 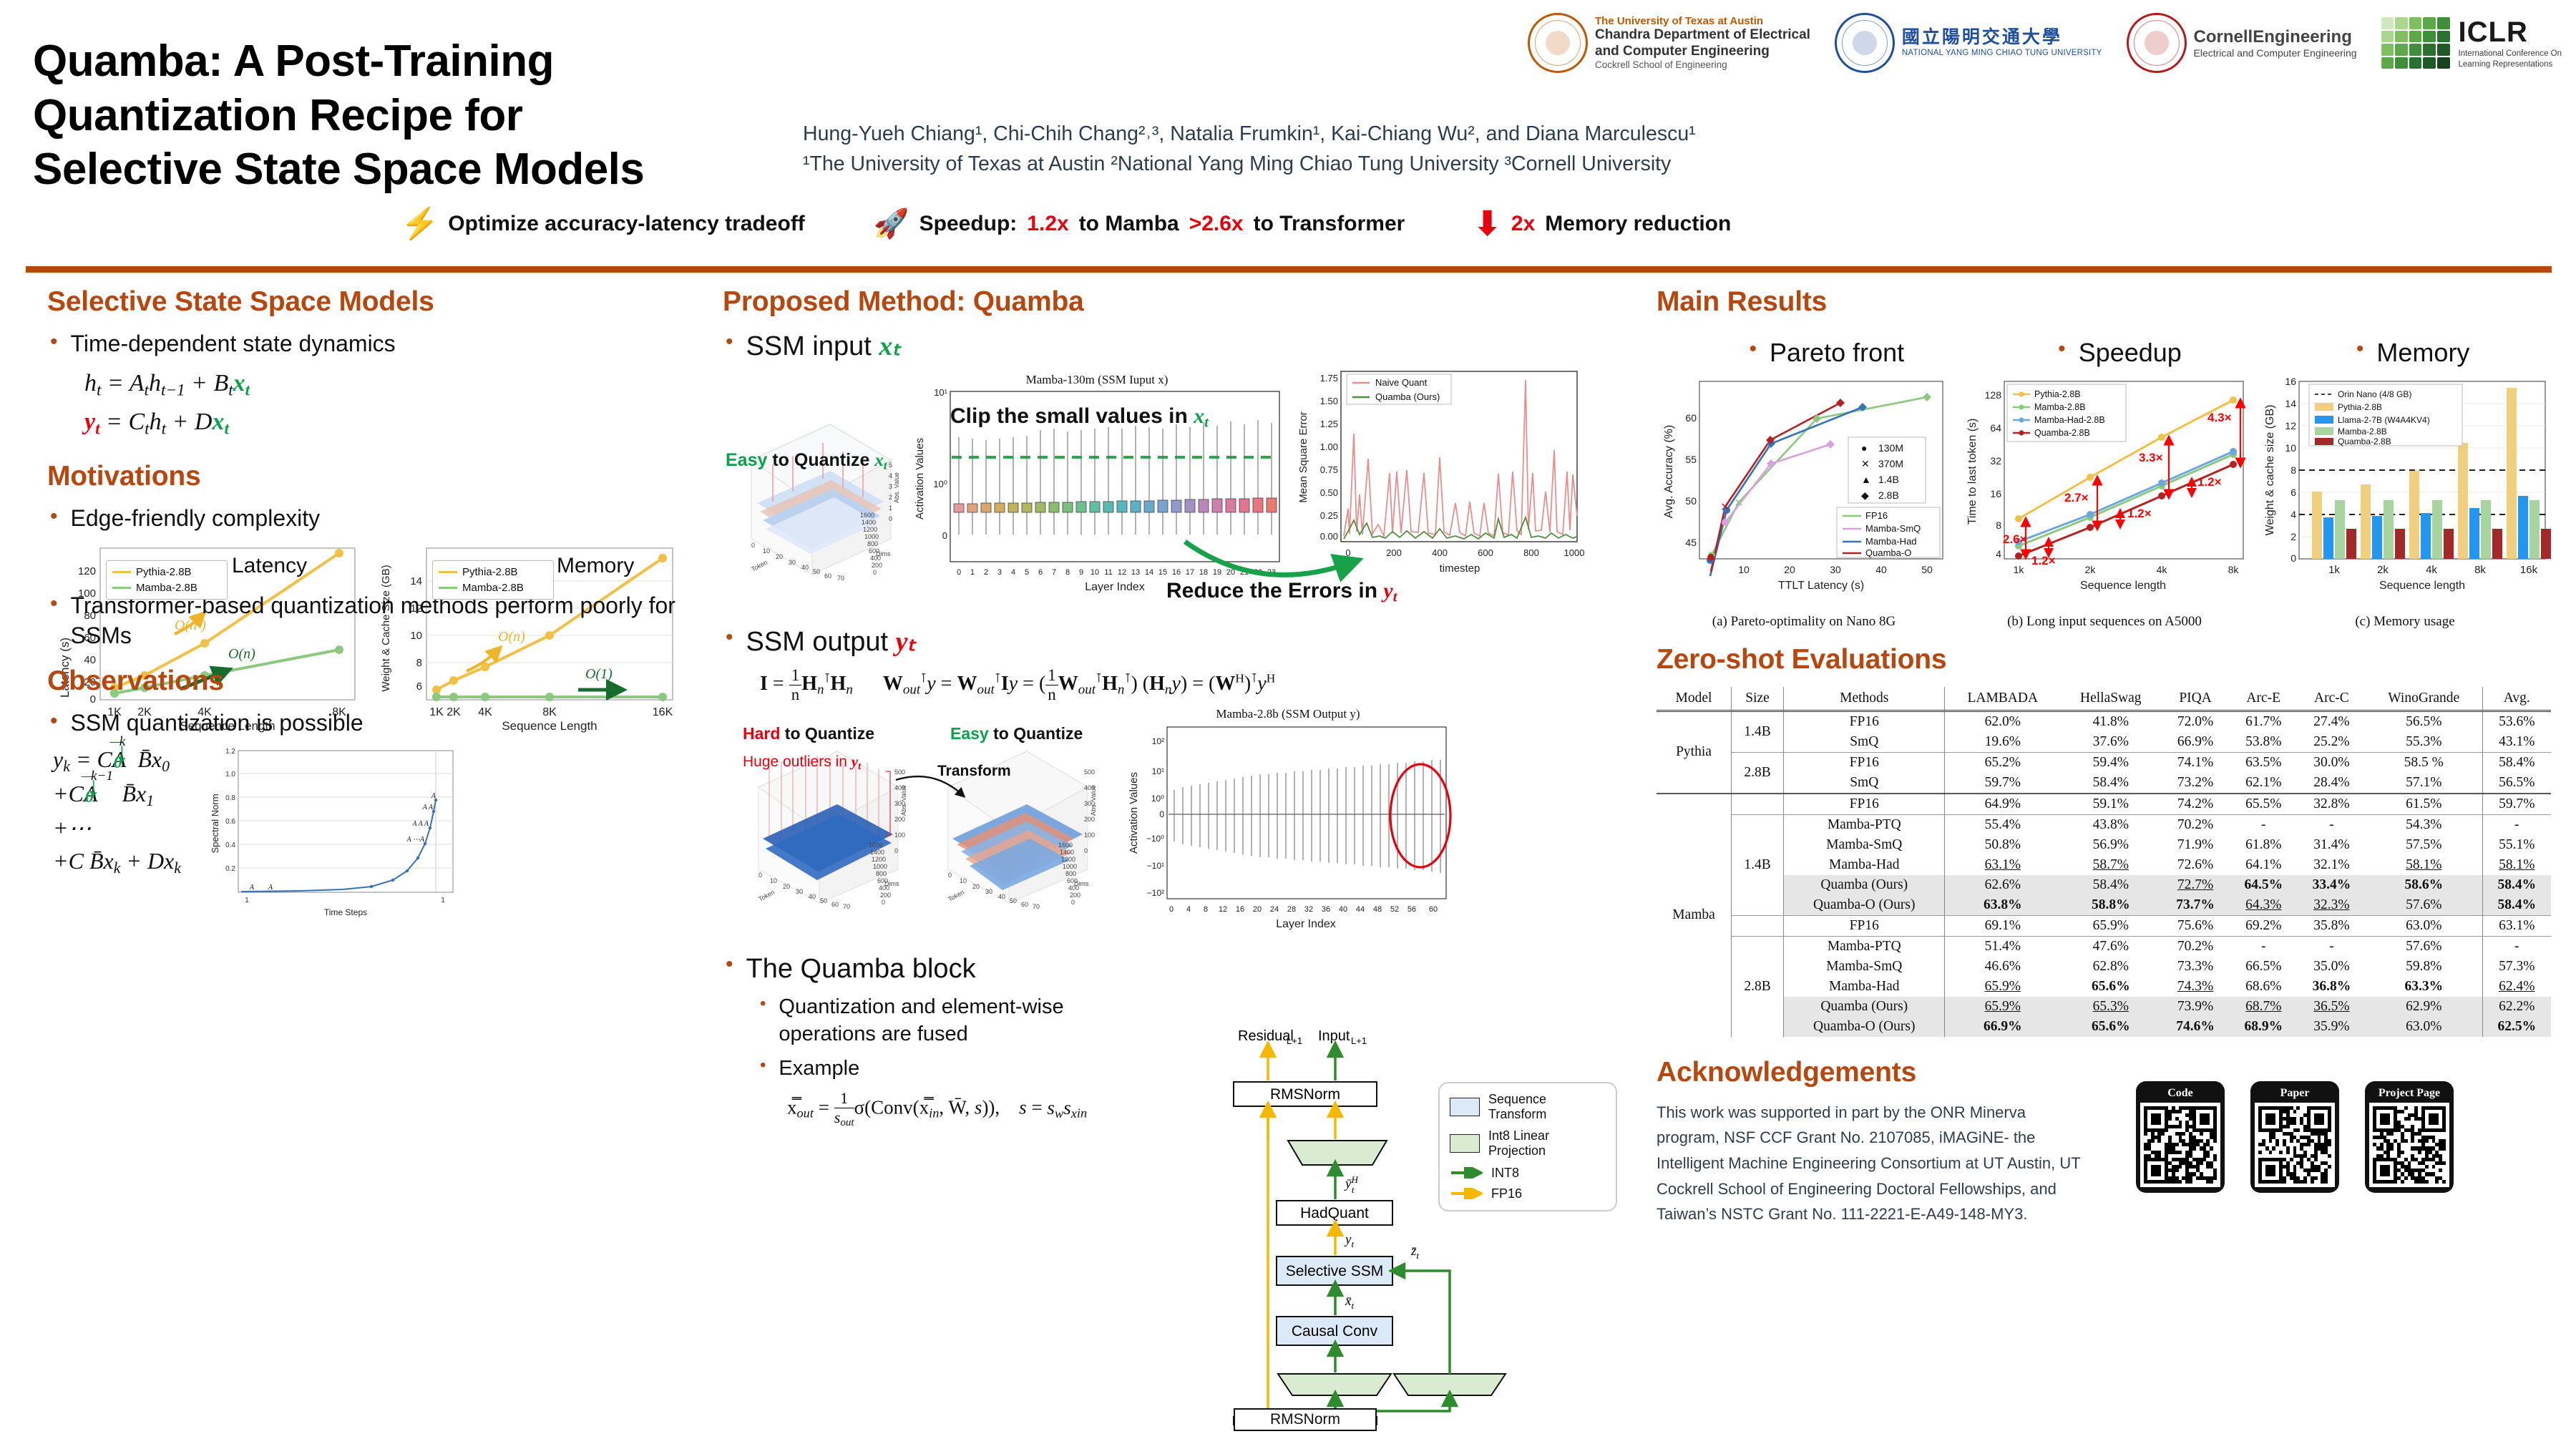 I want to click on svg-text: 600, so click(x=882, y=880).